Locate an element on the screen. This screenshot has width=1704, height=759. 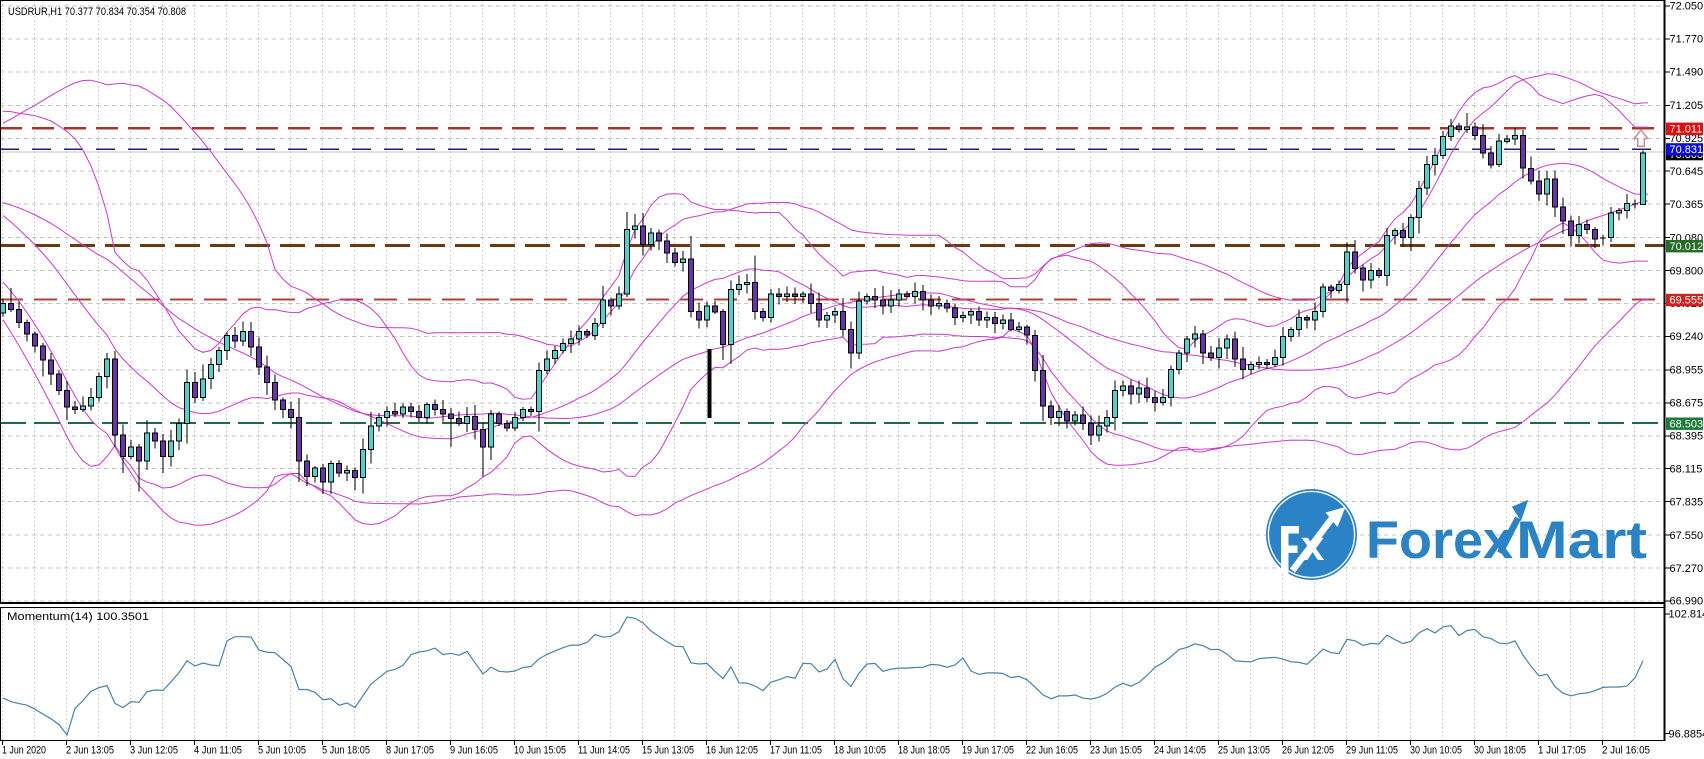
svg-text: 70.365 is located at coordinates (1687, 205).